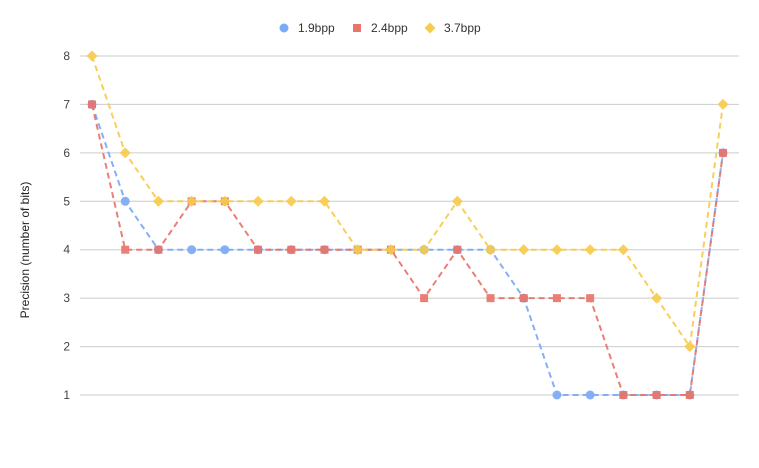 This screenshot has width=759, height=468. Describe the element at coordinates (66, 395) in the screenshot. I see `y-tick-label: 1` at that location.